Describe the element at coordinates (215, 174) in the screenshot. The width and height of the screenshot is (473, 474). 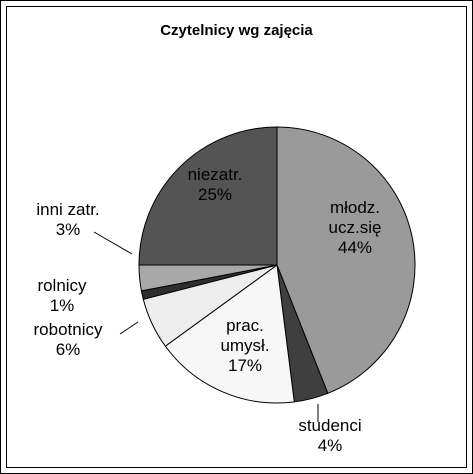
I see `slice-label: niezatr.` at that location.